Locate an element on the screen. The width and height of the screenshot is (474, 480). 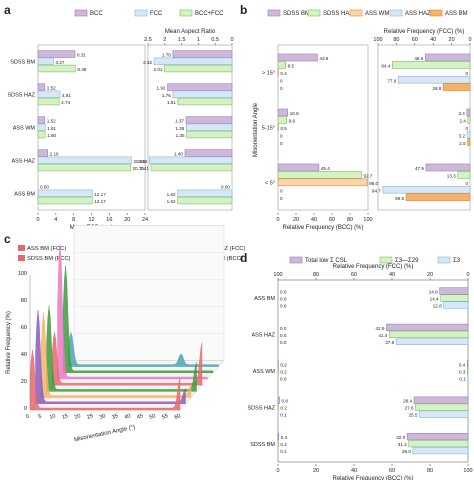
x-tick-label-top: 1.5 is located at coordinates (182, 40).